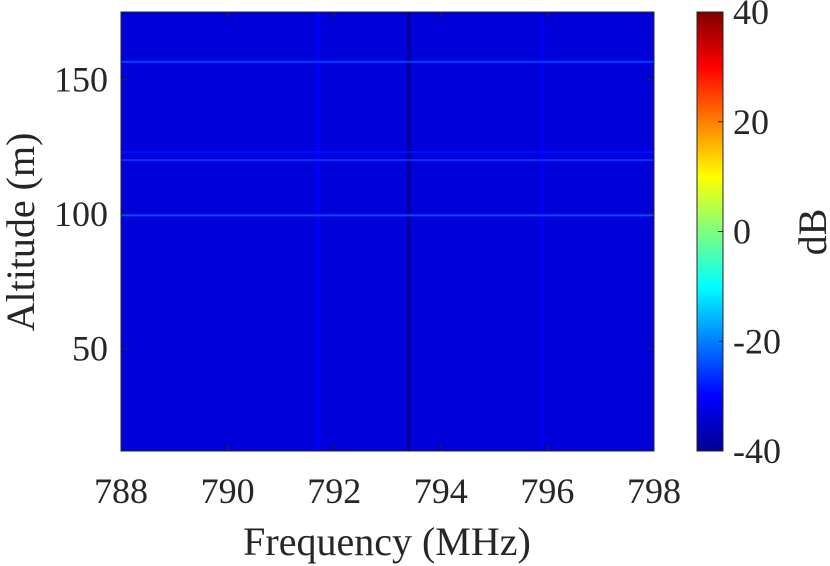 The image size is (830, 566). I want to click on colorbar-tick-label: -40, so click(757, 451).